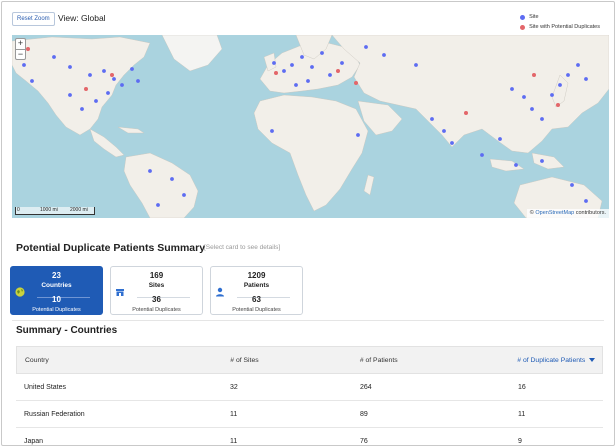 Image resolution: width=616 pixels, height=447 pixels. I want to click on table-row: Russian Federation 11 89 11, so click(309, 414).